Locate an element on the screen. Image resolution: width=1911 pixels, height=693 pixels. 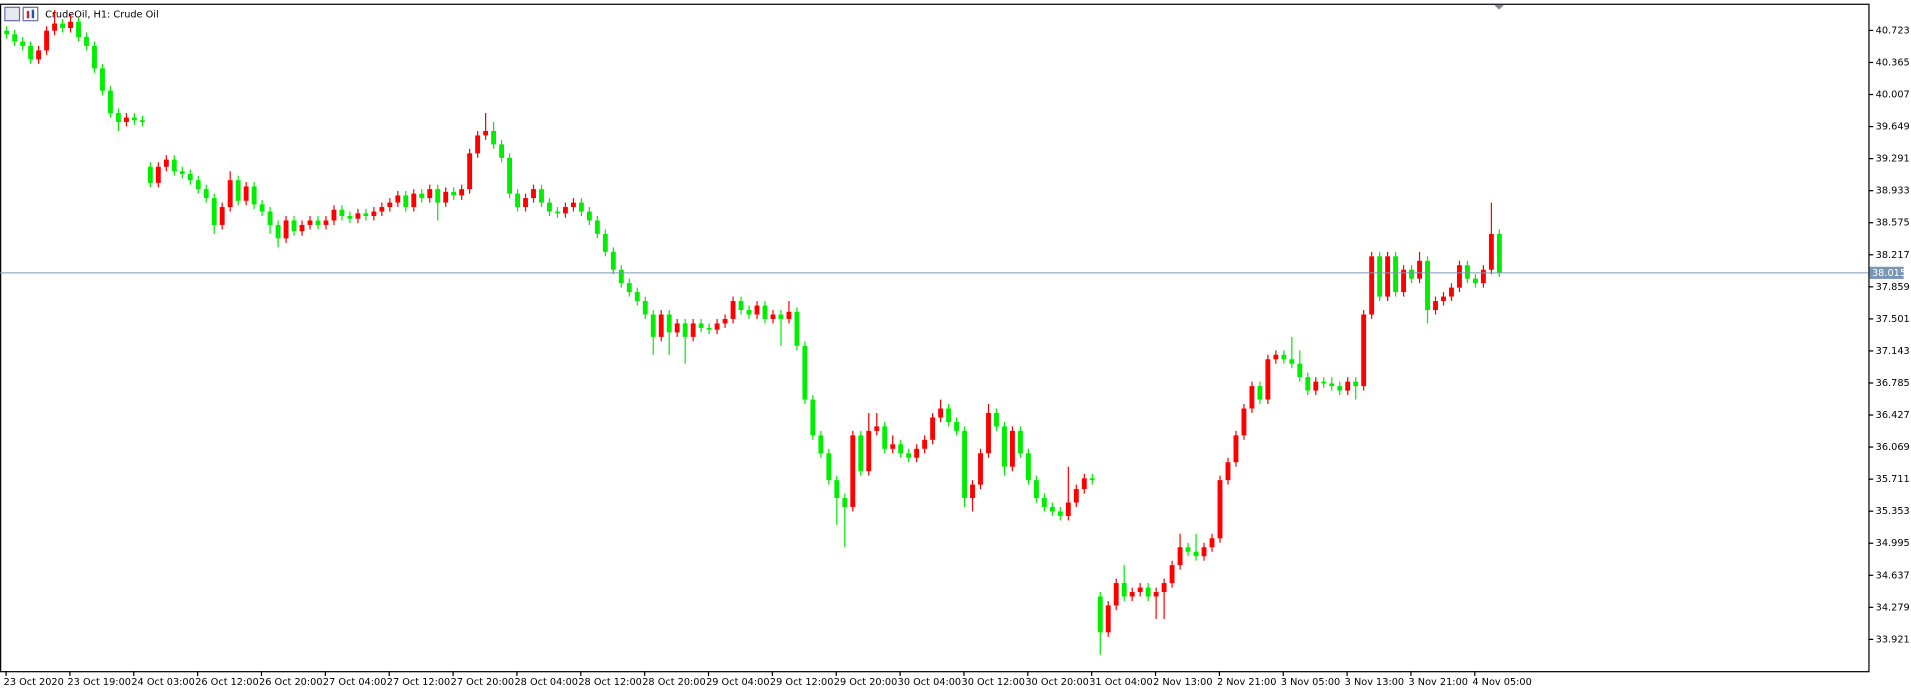
y-tick-label: 36.785 is located at coordinates (1893, 383).